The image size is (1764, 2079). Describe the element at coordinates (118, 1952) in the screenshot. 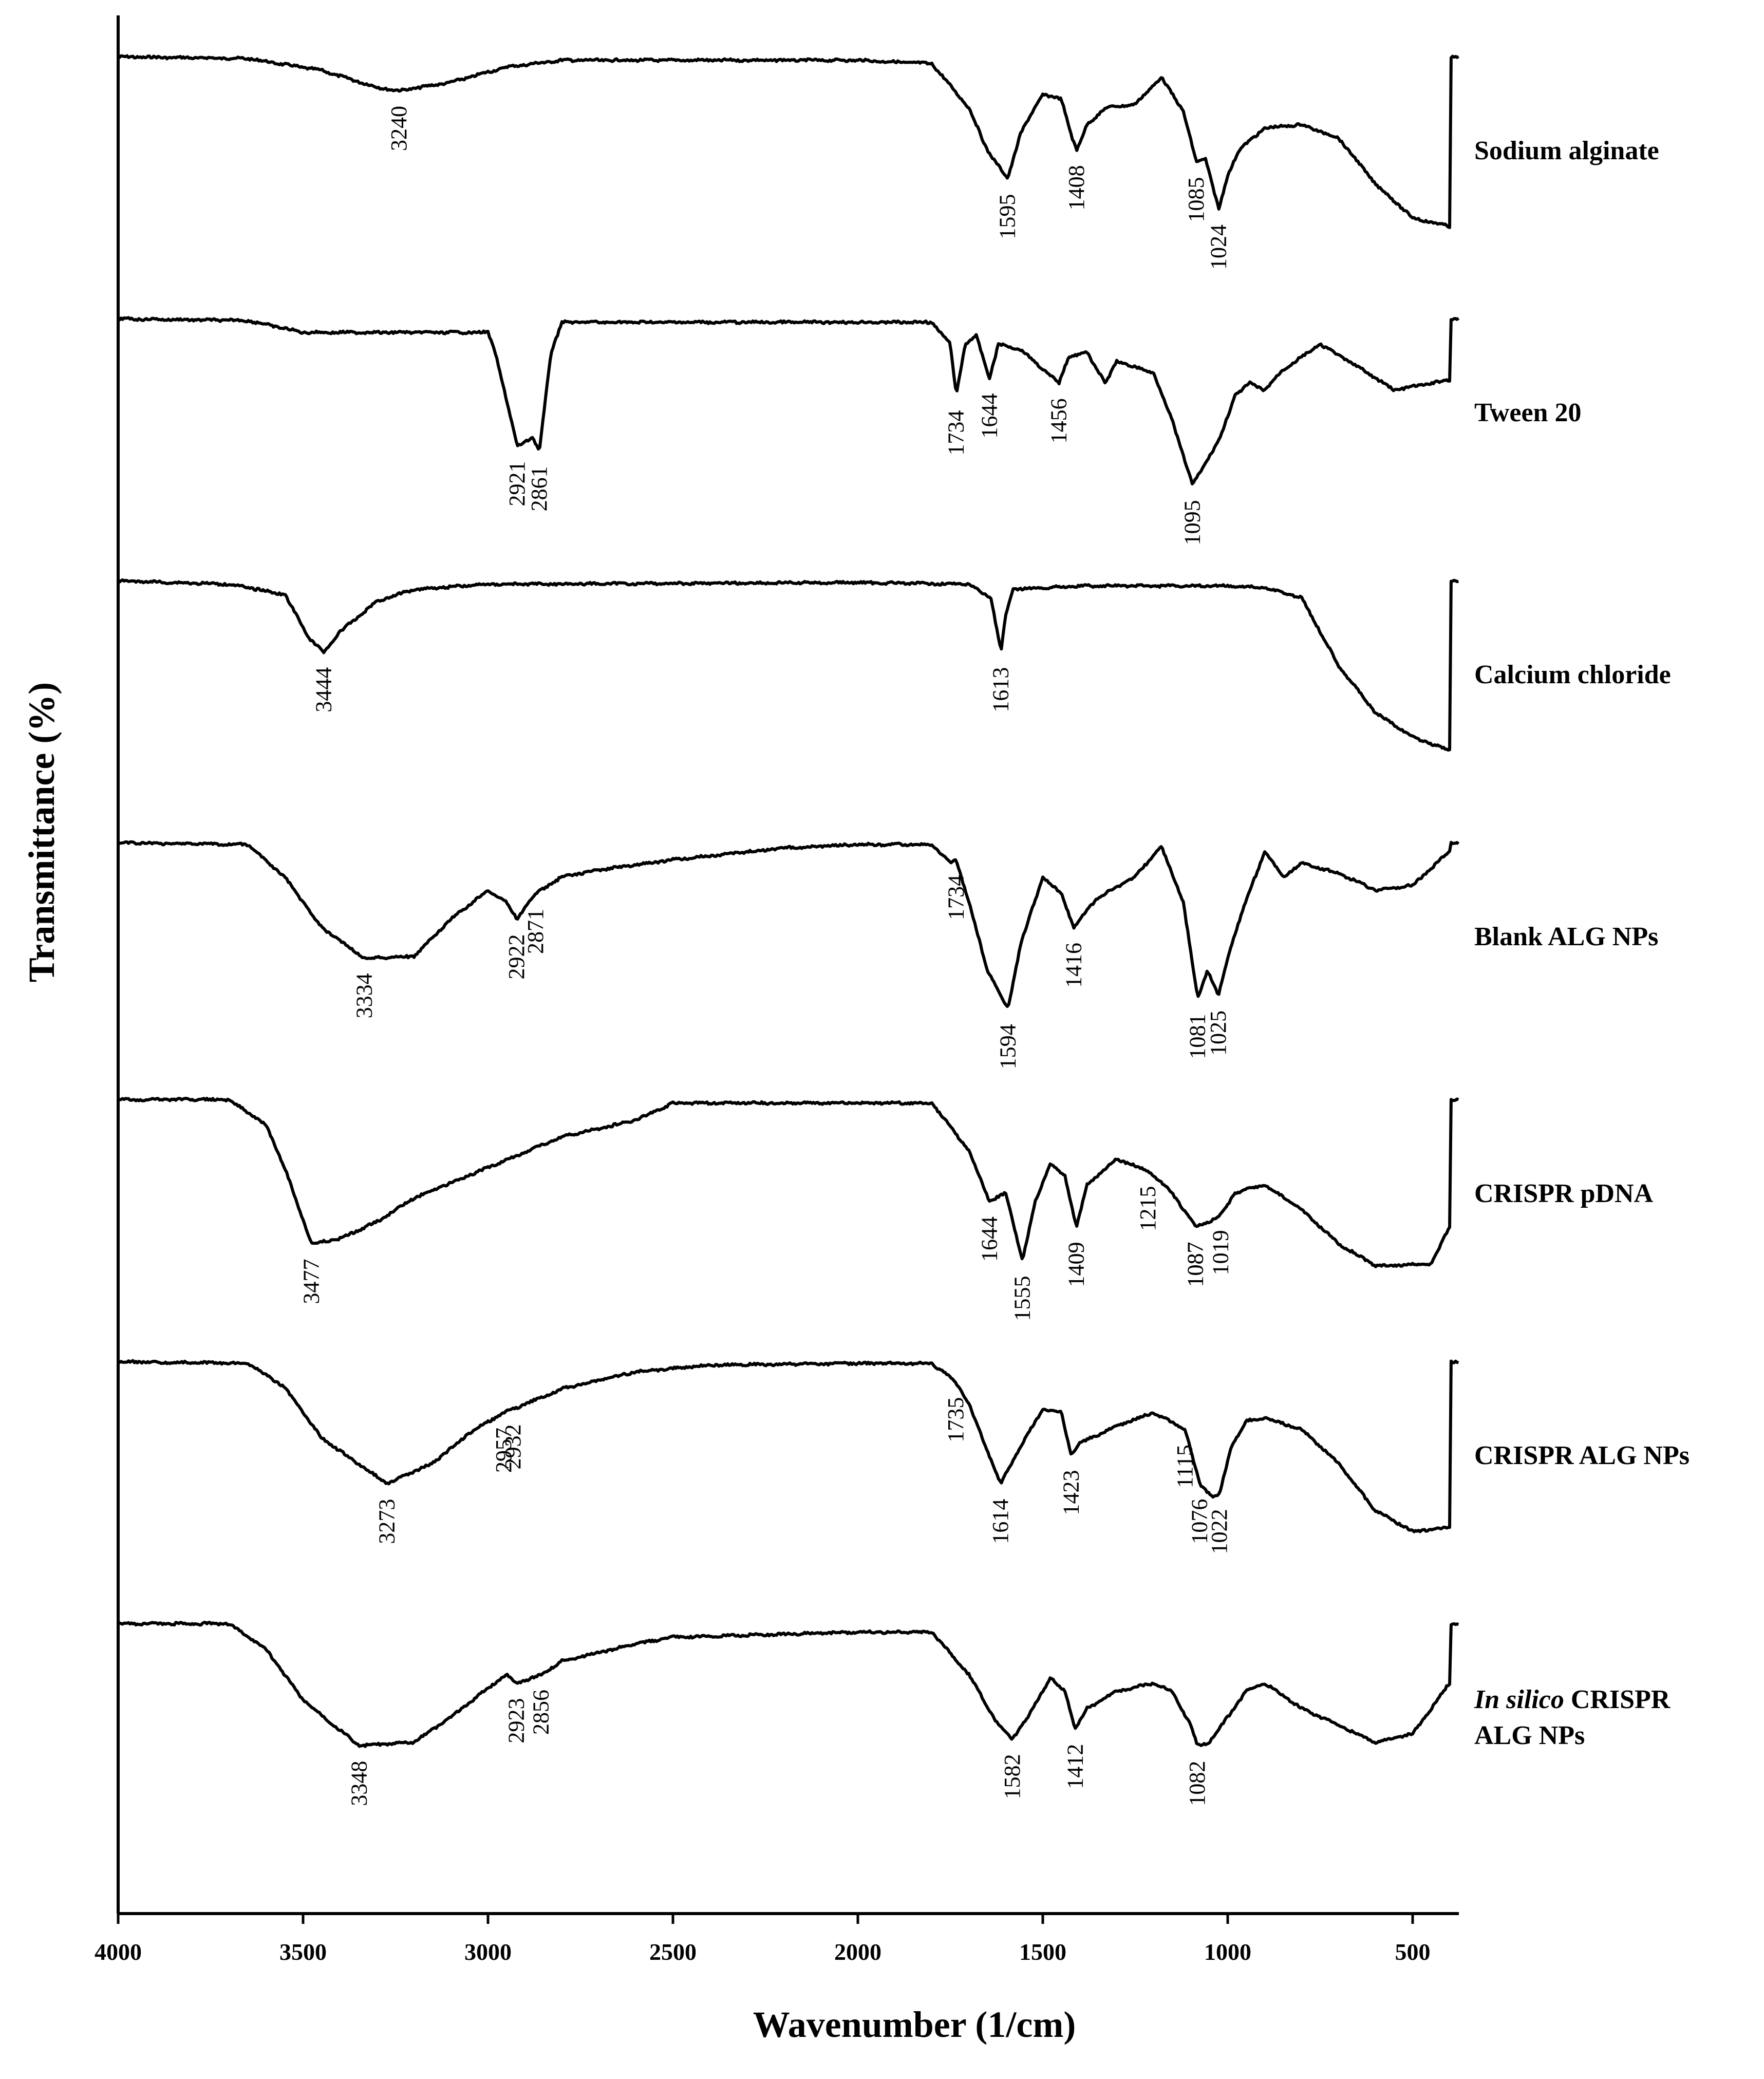

I see `x-tick-label: 4000` at that location.